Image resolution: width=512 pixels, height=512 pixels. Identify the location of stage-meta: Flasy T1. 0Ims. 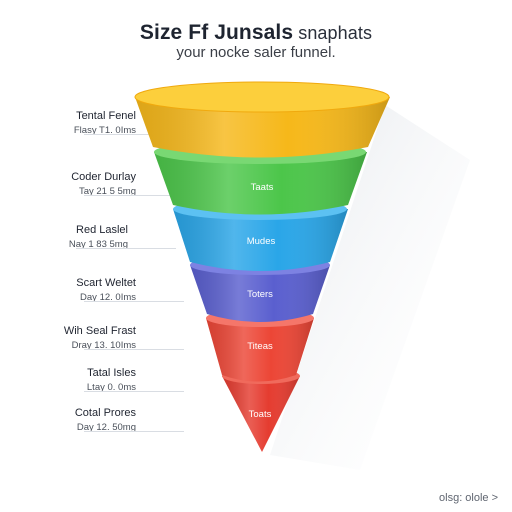
(104, 130).